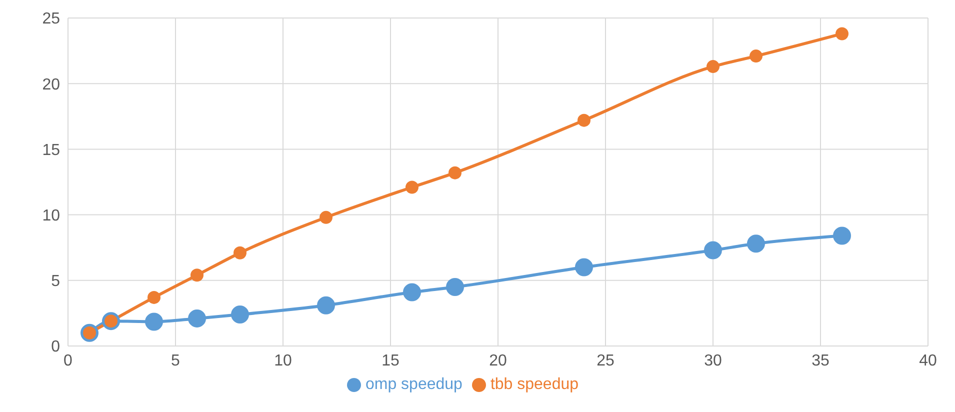 Image resolution: width=955 pixels, height=412 pixels. Describe the element at coordinates (498, 361) in the screenshot. I see `x-tick-label: 20` at that location.